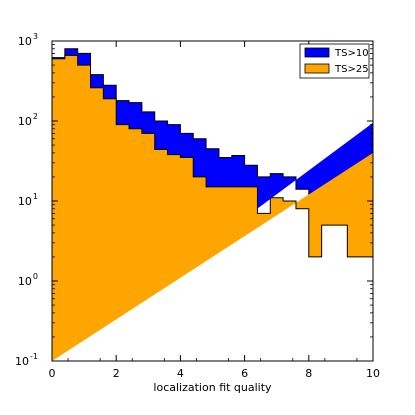  I want to click on legend: TS>10 TS>25, so click(334, 61).